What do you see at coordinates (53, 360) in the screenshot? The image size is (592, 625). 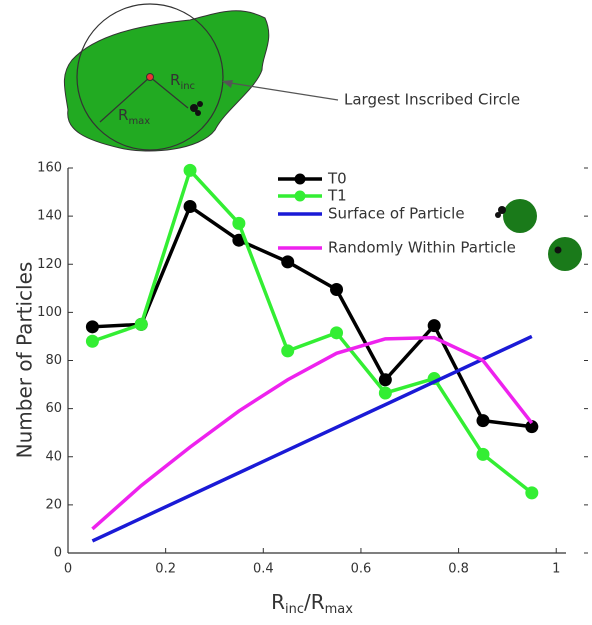 I see `y-tick-label: 80` at bounding box center [53, 360].